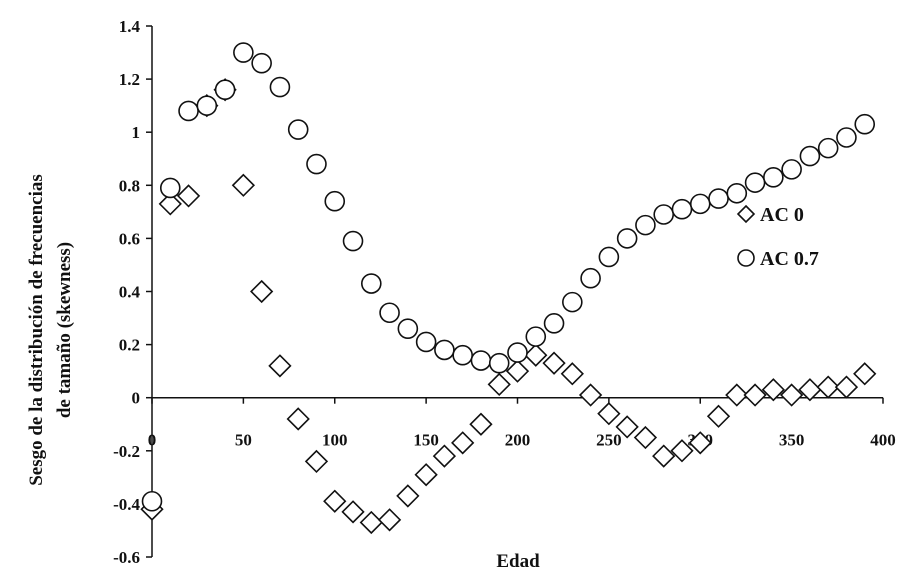  I want to click on x-tick-label: 100, so click(335, 440).